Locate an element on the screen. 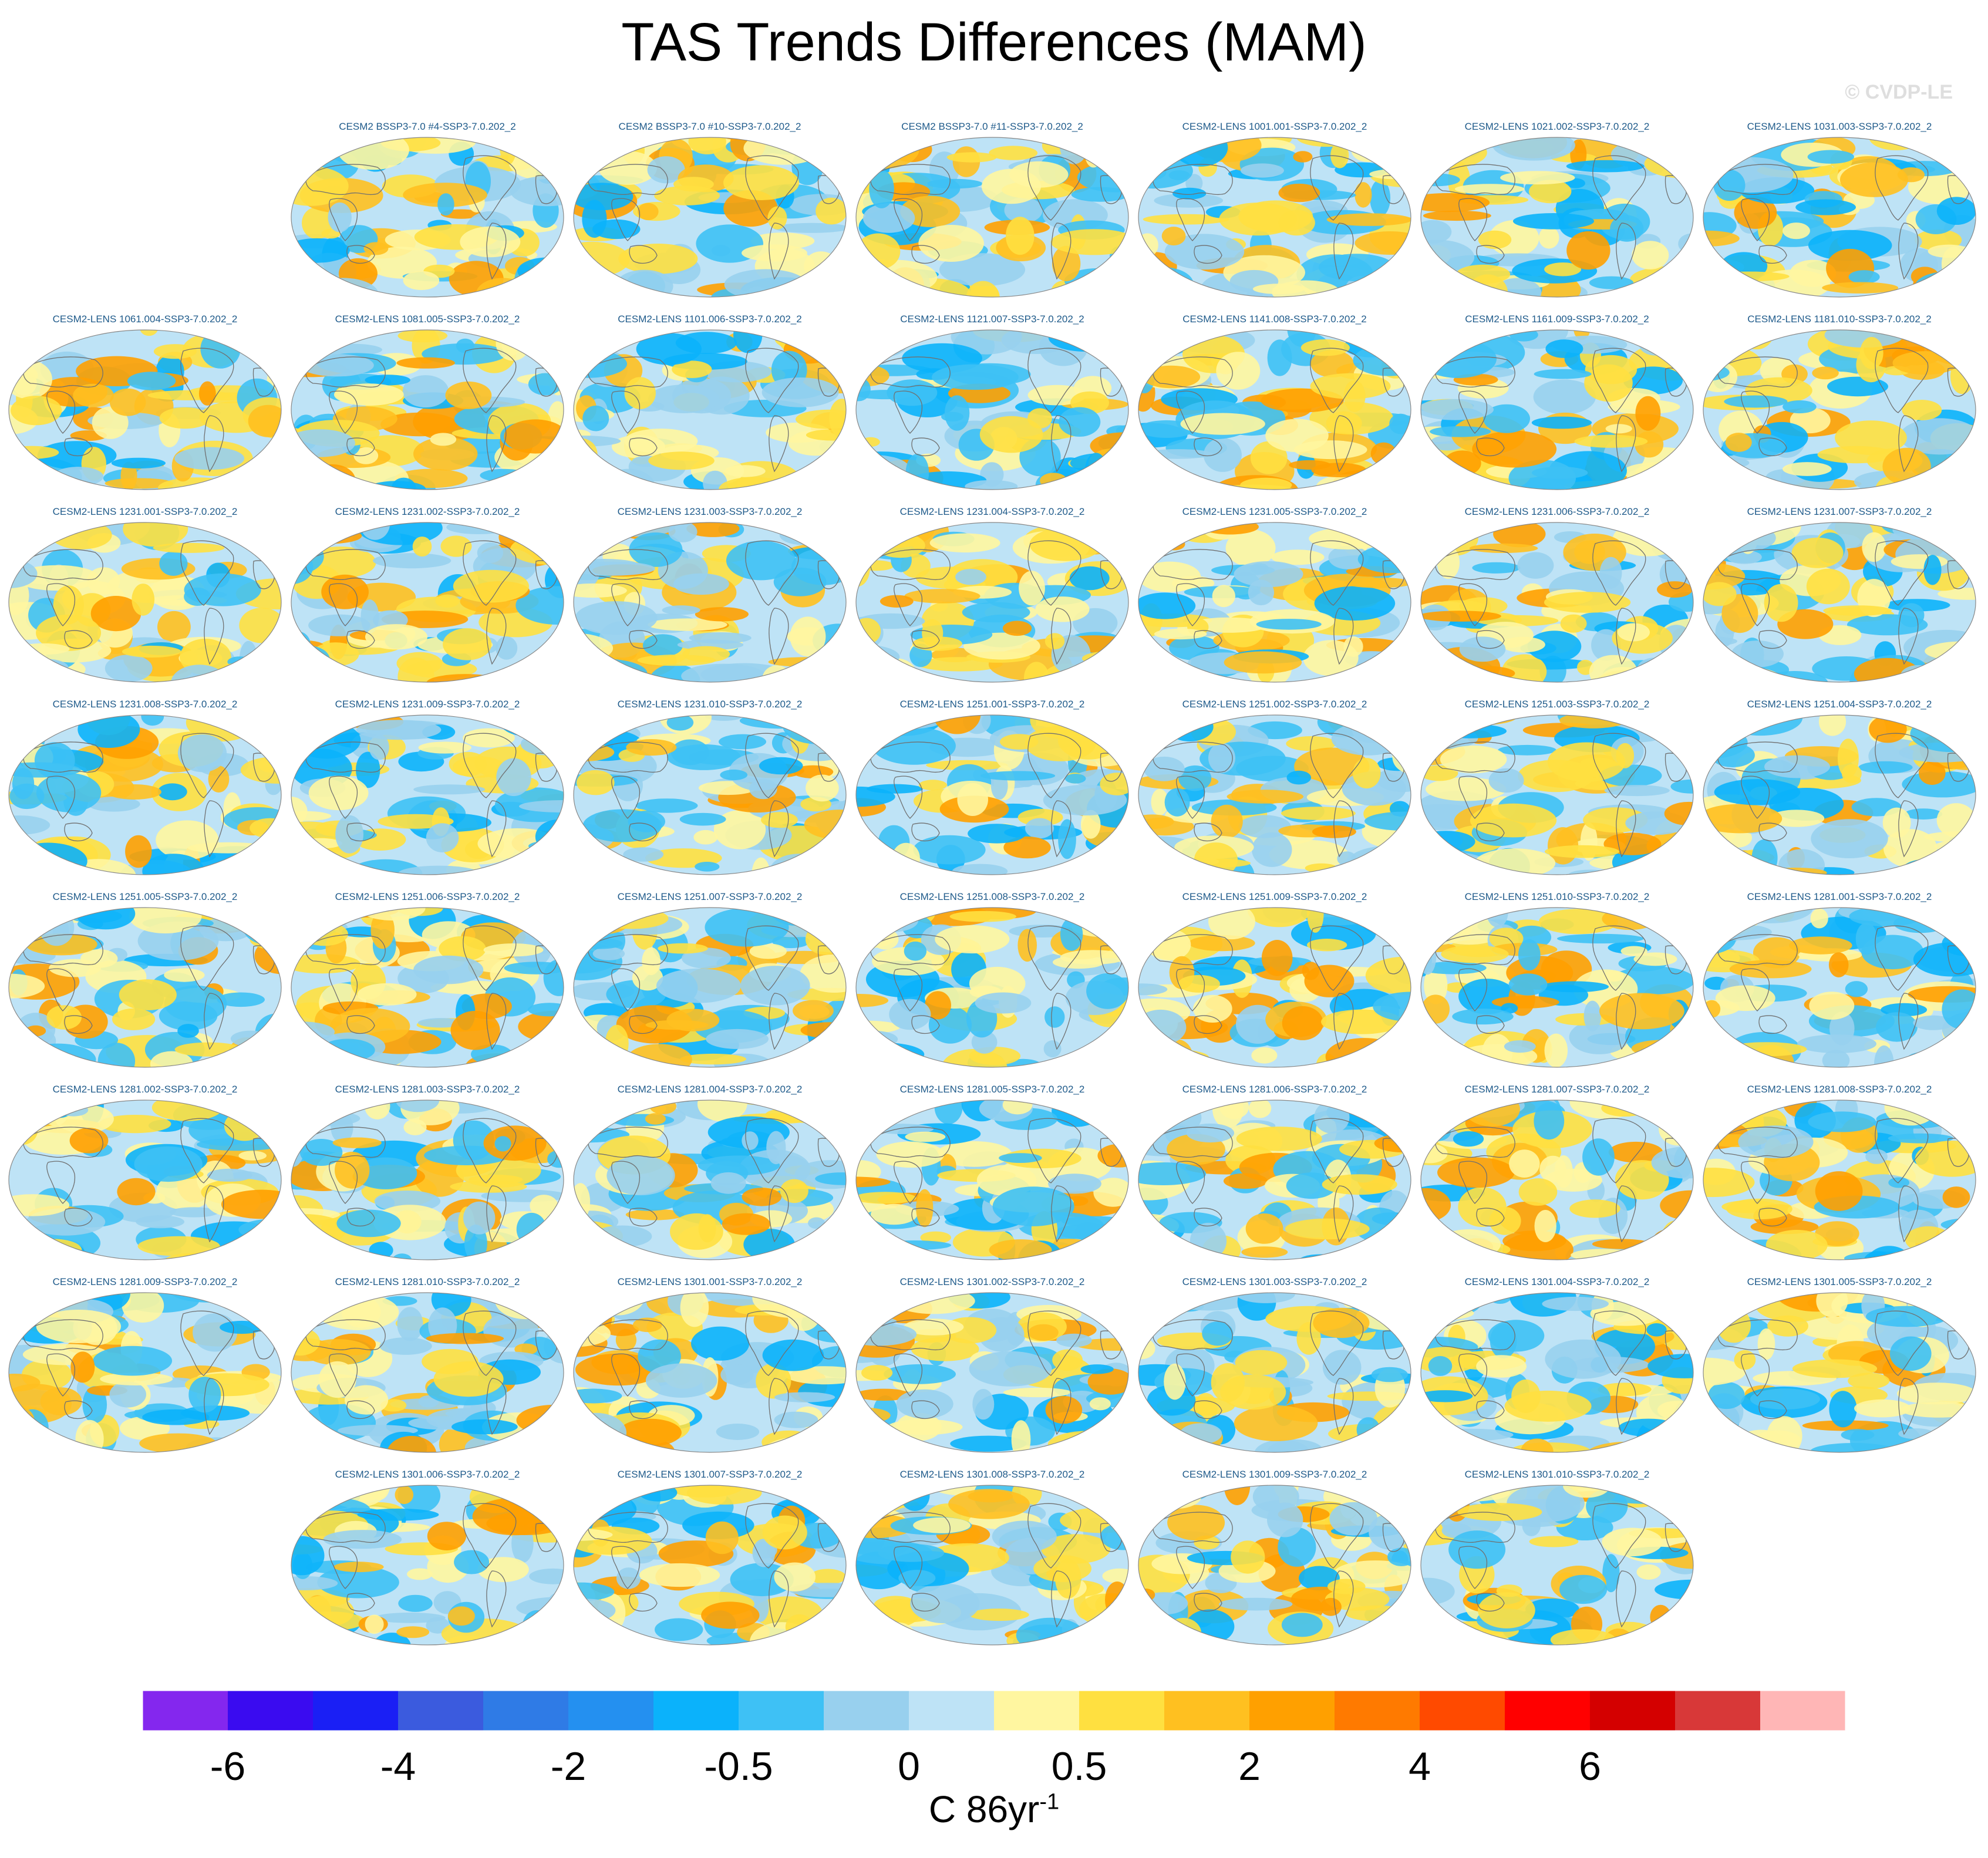 The width and height of the screenshot is (1988, 1858). map-panel: CESM2-LENS 1301.002-SSP3-7.0.202_2 is located at coordinates (992, 1367).